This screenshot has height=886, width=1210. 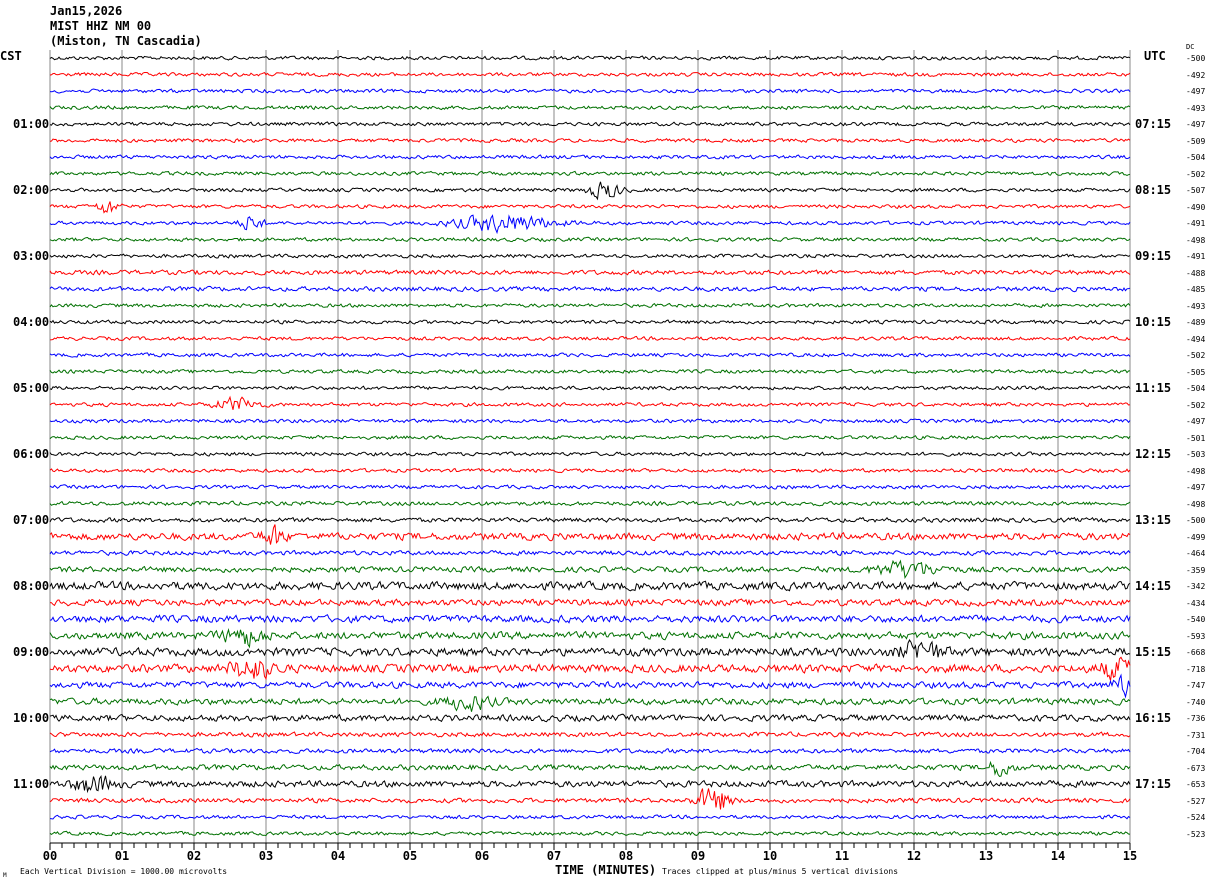 What do you see at coordinates (1196, 504) in the screenshot?
I see `dc-offset-label: -498` at bounding box center [1196, 504].